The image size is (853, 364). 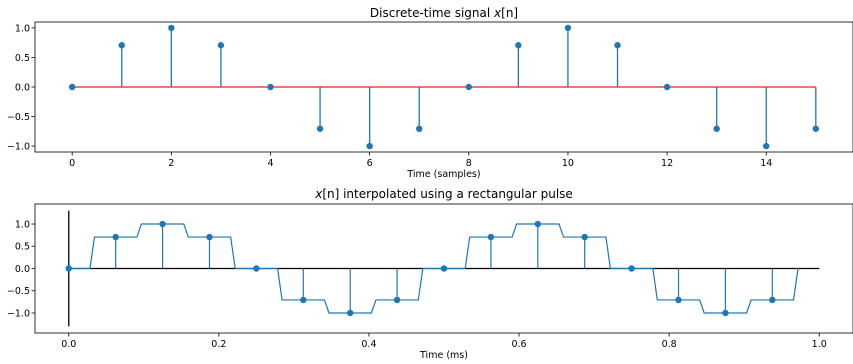 I want to click on top-y-tick-label: −0.5, so click(x=18, y=117).